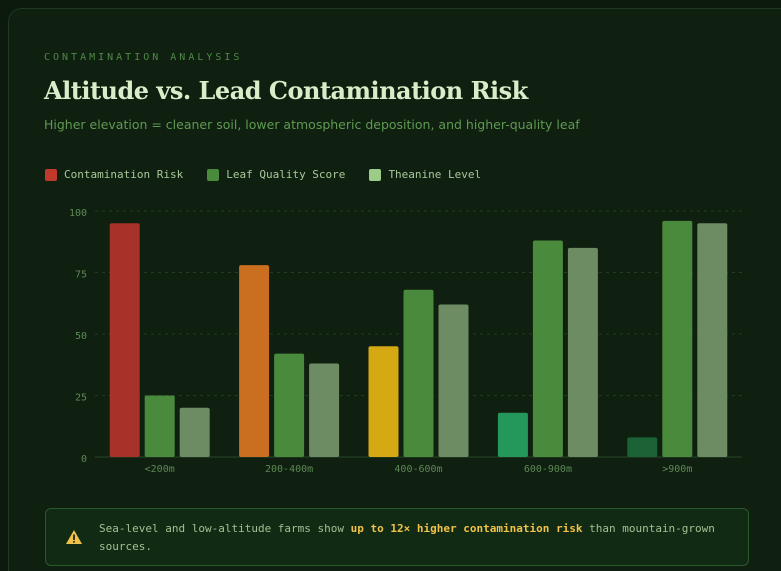  Describe the element at coordinates (286, 174) in the screenshot. I see `legend-label: Leaf Quality Score` at that location.